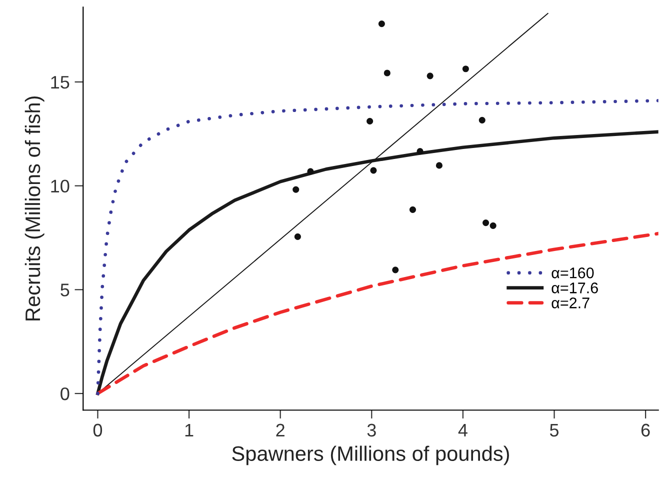 The width and height of the screenshot is (665, 478). Describe the element at coordinates (97, 430) in the screenshot. I see `x-tick-label: 0` at that location.